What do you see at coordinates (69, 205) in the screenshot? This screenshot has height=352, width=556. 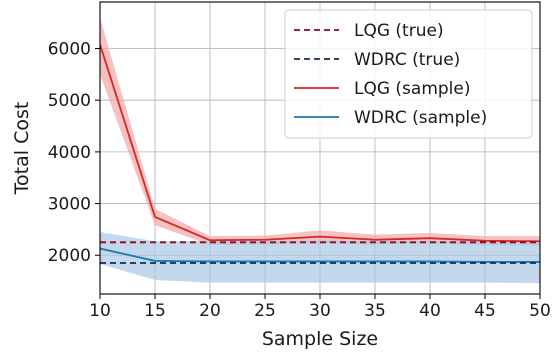 I see `y-tick-label: 3000` at bounding box center [69, 205].